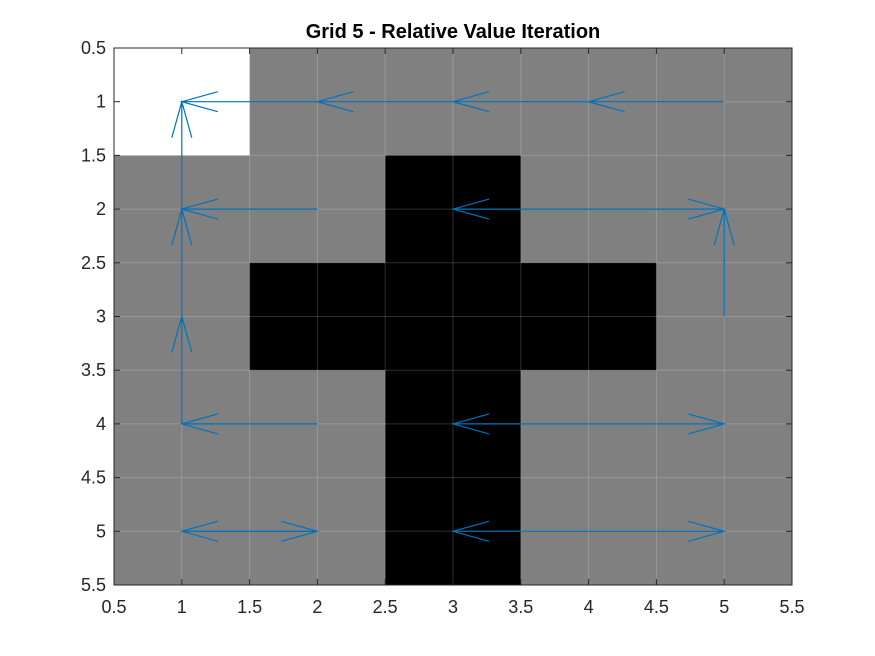 The image size is (875, 656). What do you see at coordinates (317, 607) in the screenshot?
I see `x-tick-label: 2` at bounding box center [317, 607].